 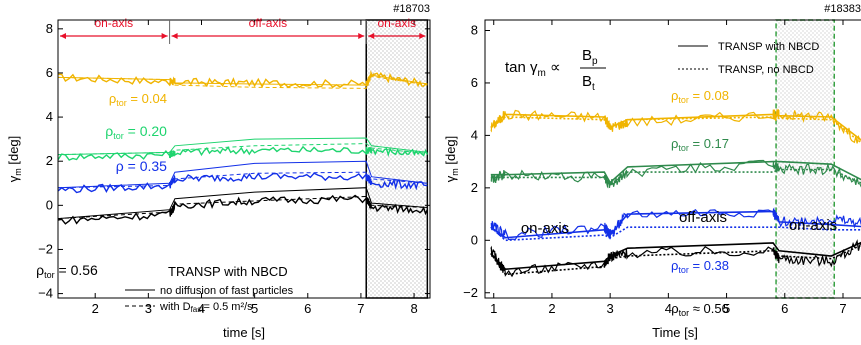 I want to click on r-rho-label-1: ρtor = 0.17, so click(x=700, y=144).